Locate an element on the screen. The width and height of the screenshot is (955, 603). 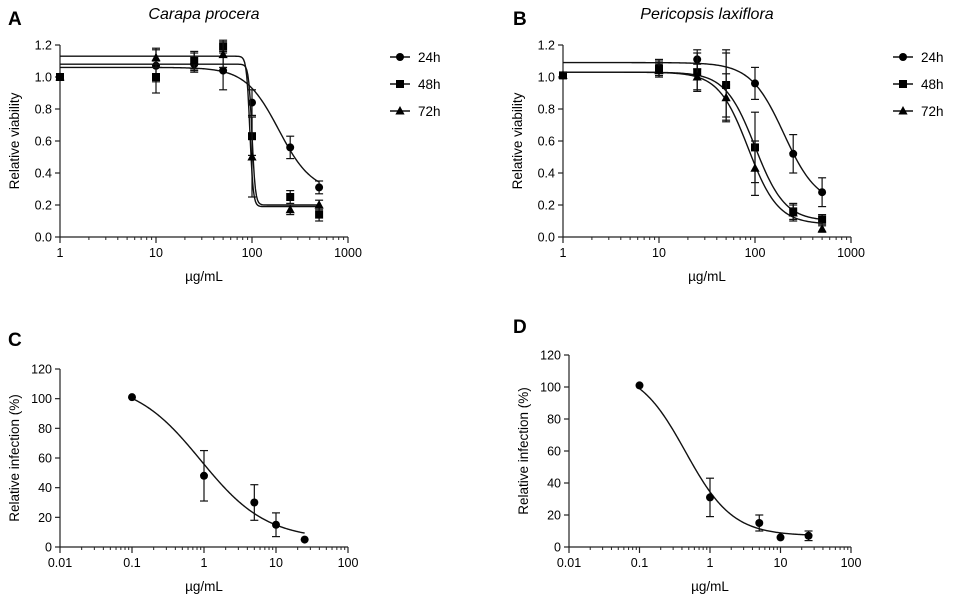
y-tick-label: 1.2 is located at coordinates (546, 46).